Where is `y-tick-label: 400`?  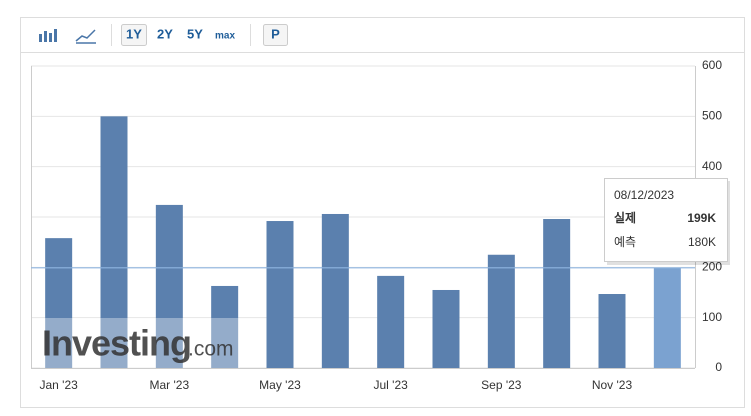
y-tick-label: 400 is located at coordinates (712, 166).